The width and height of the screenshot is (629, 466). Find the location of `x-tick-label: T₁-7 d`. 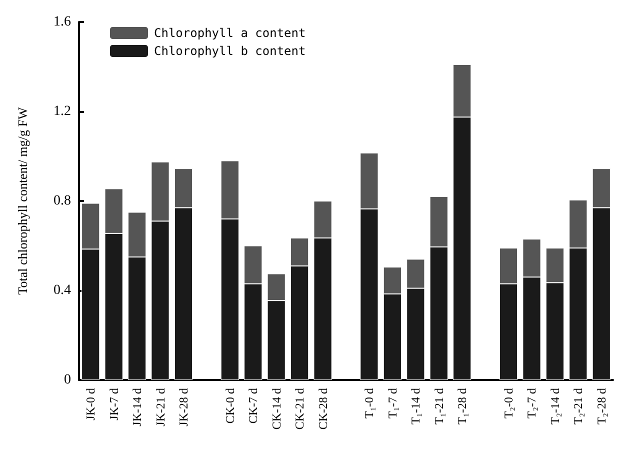

x-tick-label: T₁-7 d is located at coordinates (392, 403).